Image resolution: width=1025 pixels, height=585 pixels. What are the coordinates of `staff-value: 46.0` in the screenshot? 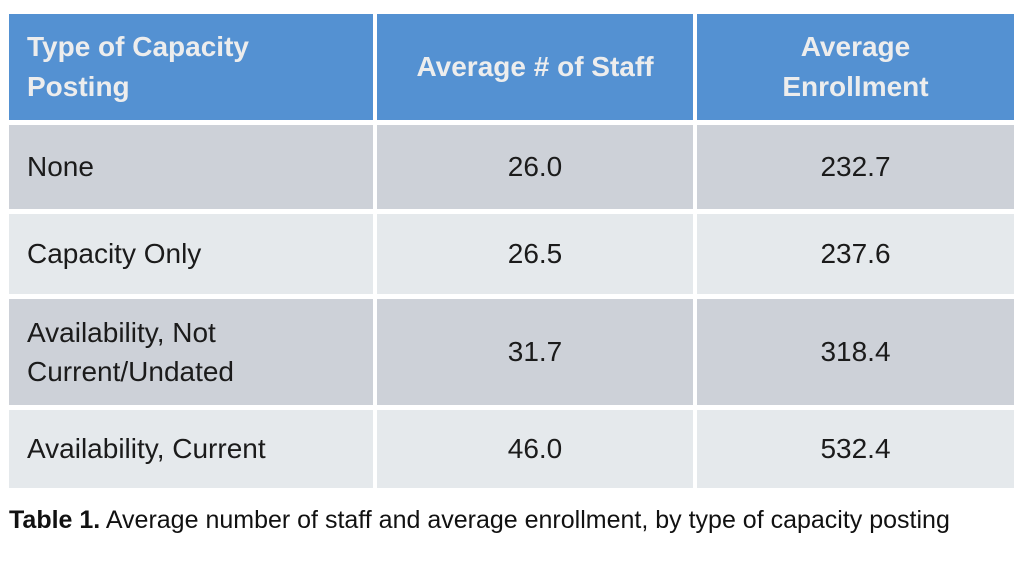 It's located at (535, 449).